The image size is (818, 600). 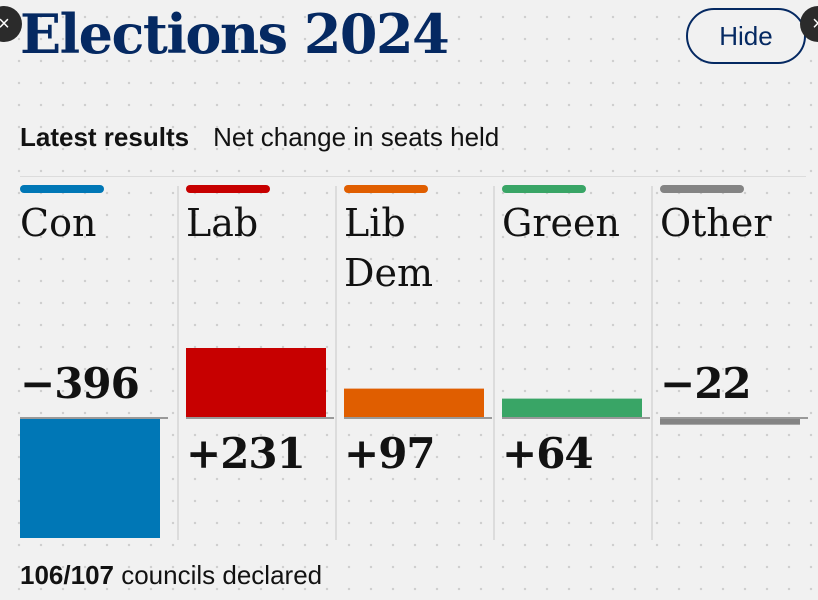 I want to click on hide-button: Hide, so click(x=746, y=36).